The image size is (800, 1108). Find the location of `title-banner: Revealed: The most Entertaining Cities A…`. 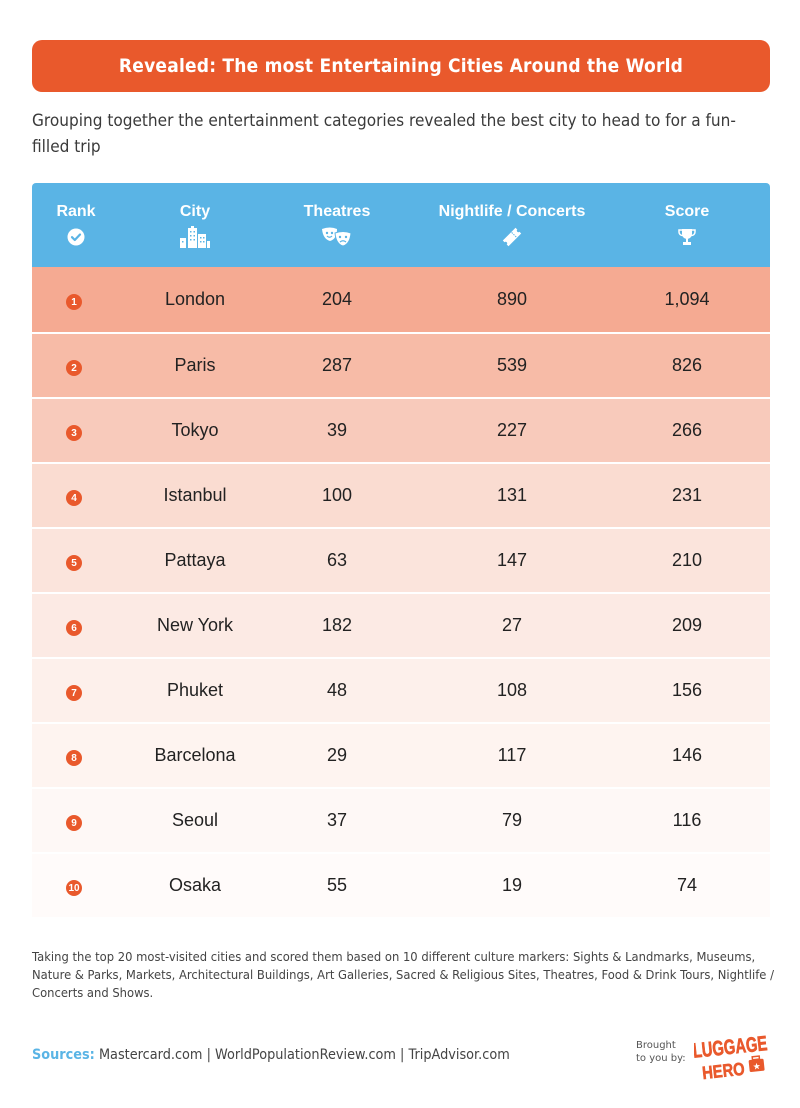

title-banner: Revealed: The most Entertaining Cities A… is located at coordinates (401, 66).